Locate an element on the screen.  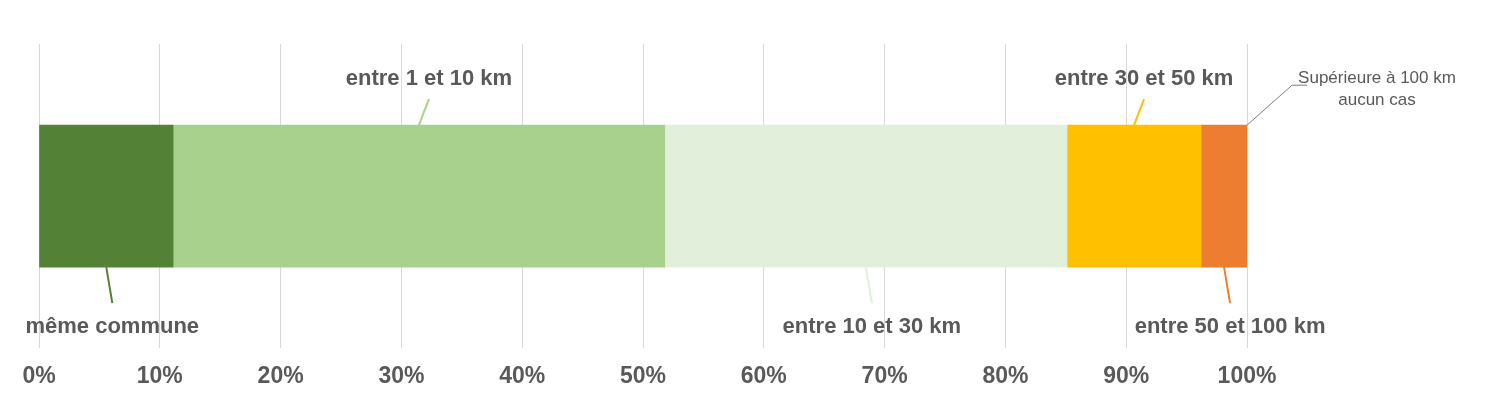
legend-label: entre 50 et 100 km is located at coordinates (1230, 326).